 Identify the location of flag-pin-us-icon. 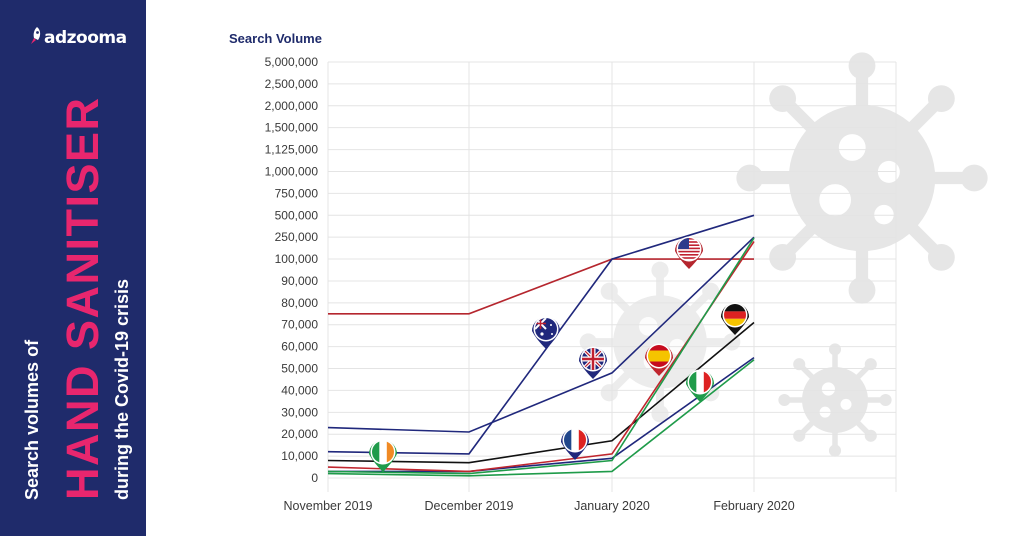
(689, 252).